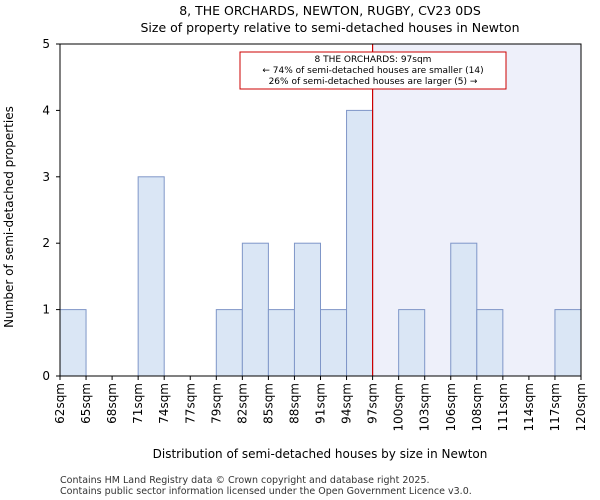 Image resolution: width=600 pixels, height=500 pixels. Describe the element at coordinates (347, 403) in the screenshot. I see `x-tick-label: 94sqm` at that location.